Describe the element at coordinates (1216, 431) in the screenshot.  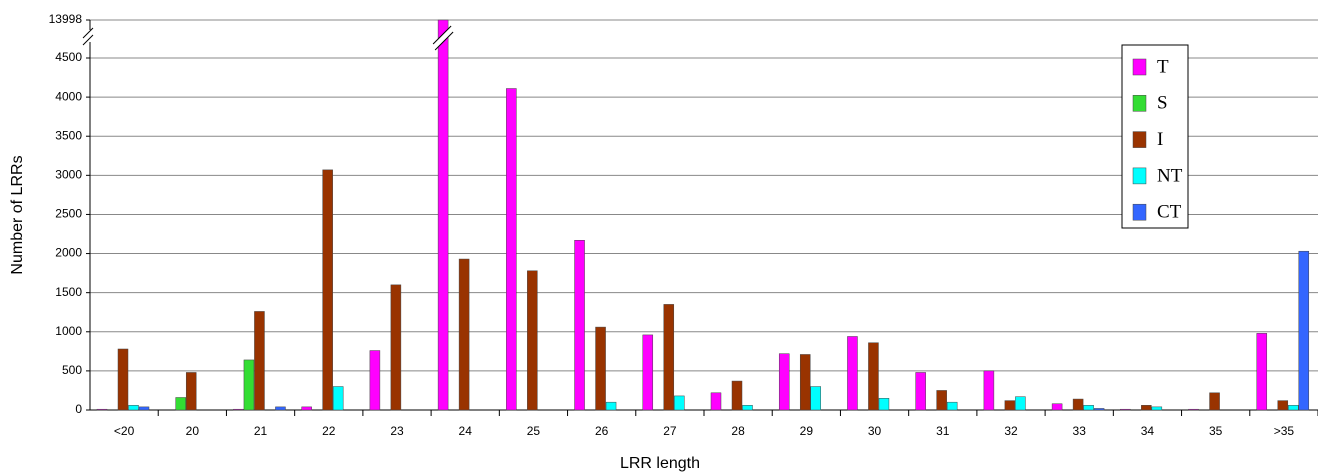
I see `x-tick-label: 35` at that location.